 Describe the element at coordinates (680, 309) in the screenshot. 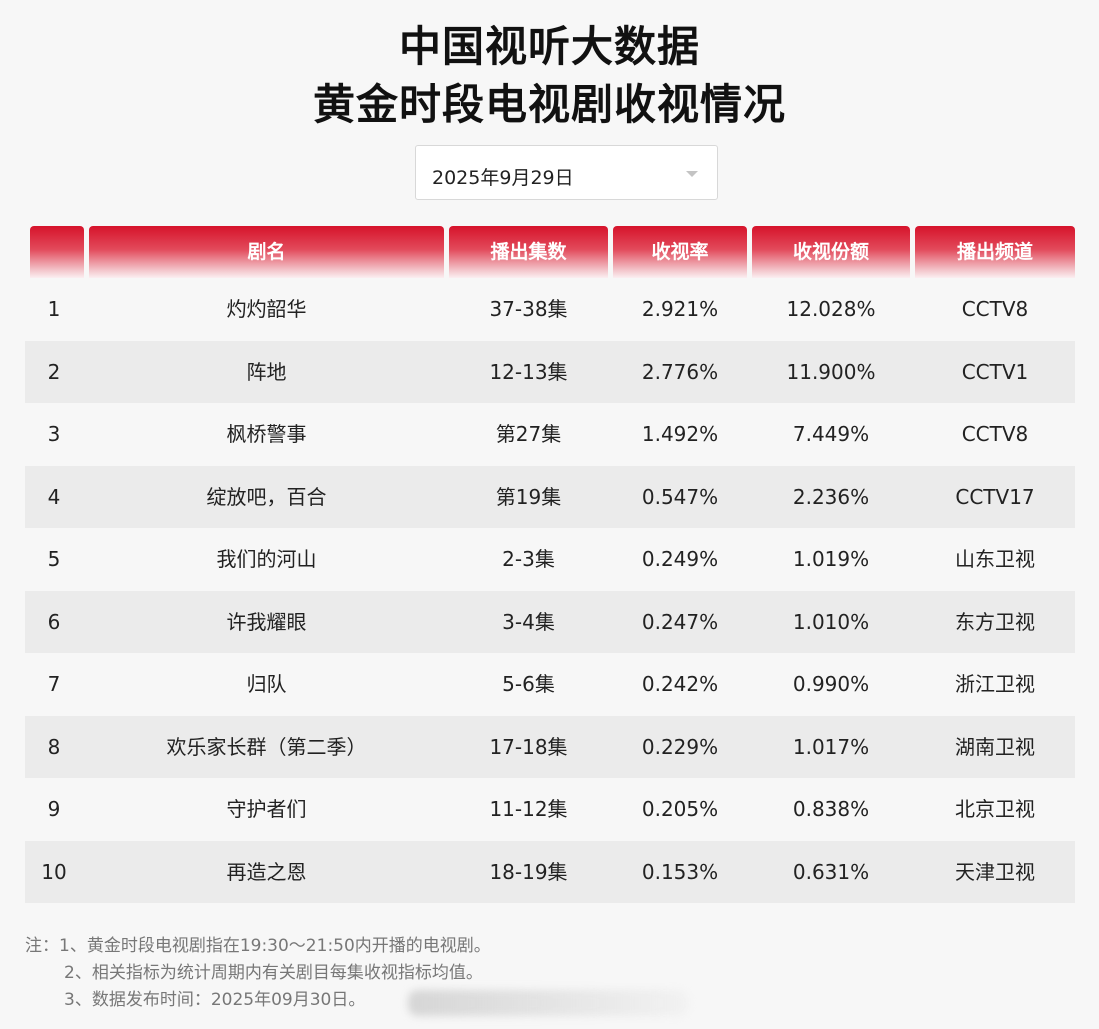

I see `cell-rating: 2.921%` at that location.